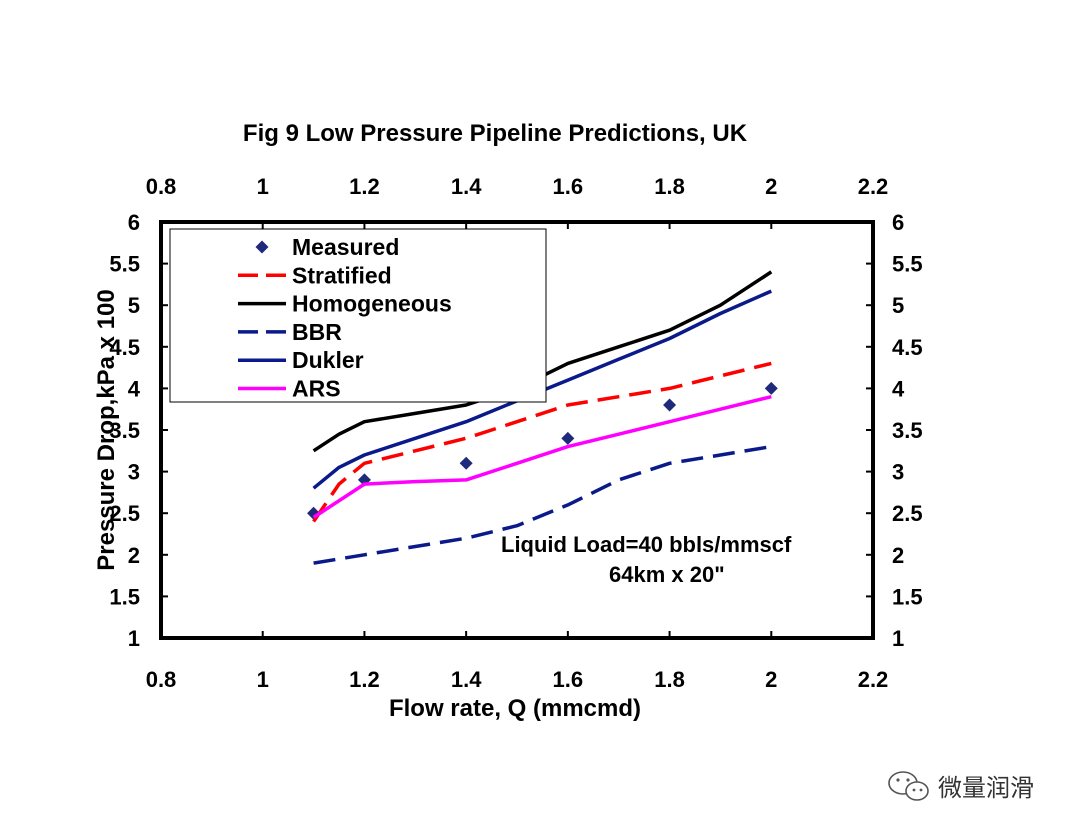 The height and width of the screenshot is (834, 1080). I want to click on legend-label-ars: ARS, so click(316, 389).